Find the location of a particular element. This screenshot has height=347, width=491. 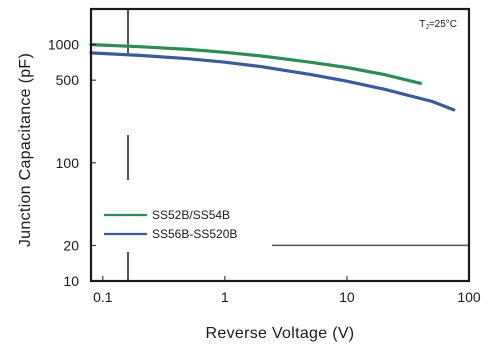

x-tick-label: 100 is located at coordinates (469, 297).